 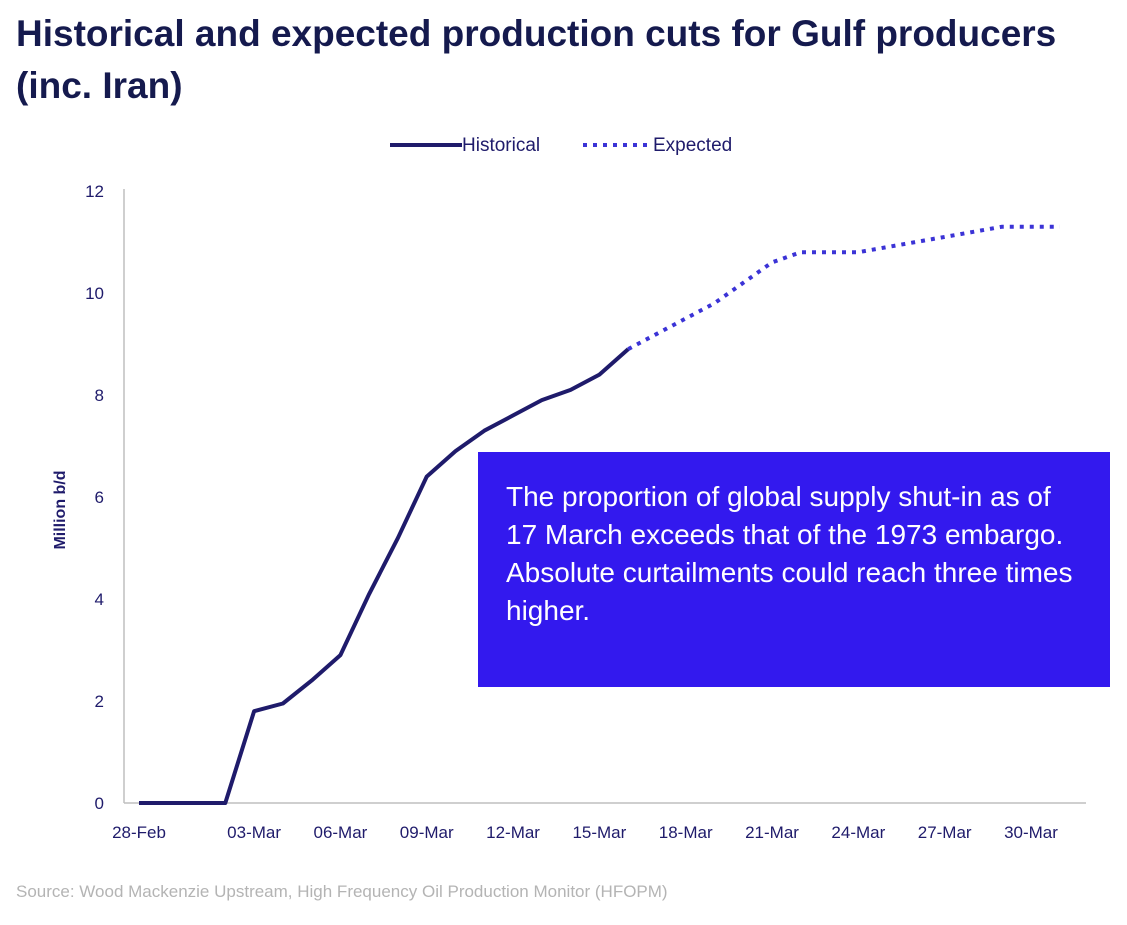 What do you see at coordinates (139, 832) in the screenshot?
I see `x-tick-label: 28-Feb` at bounding box center [139, 832].